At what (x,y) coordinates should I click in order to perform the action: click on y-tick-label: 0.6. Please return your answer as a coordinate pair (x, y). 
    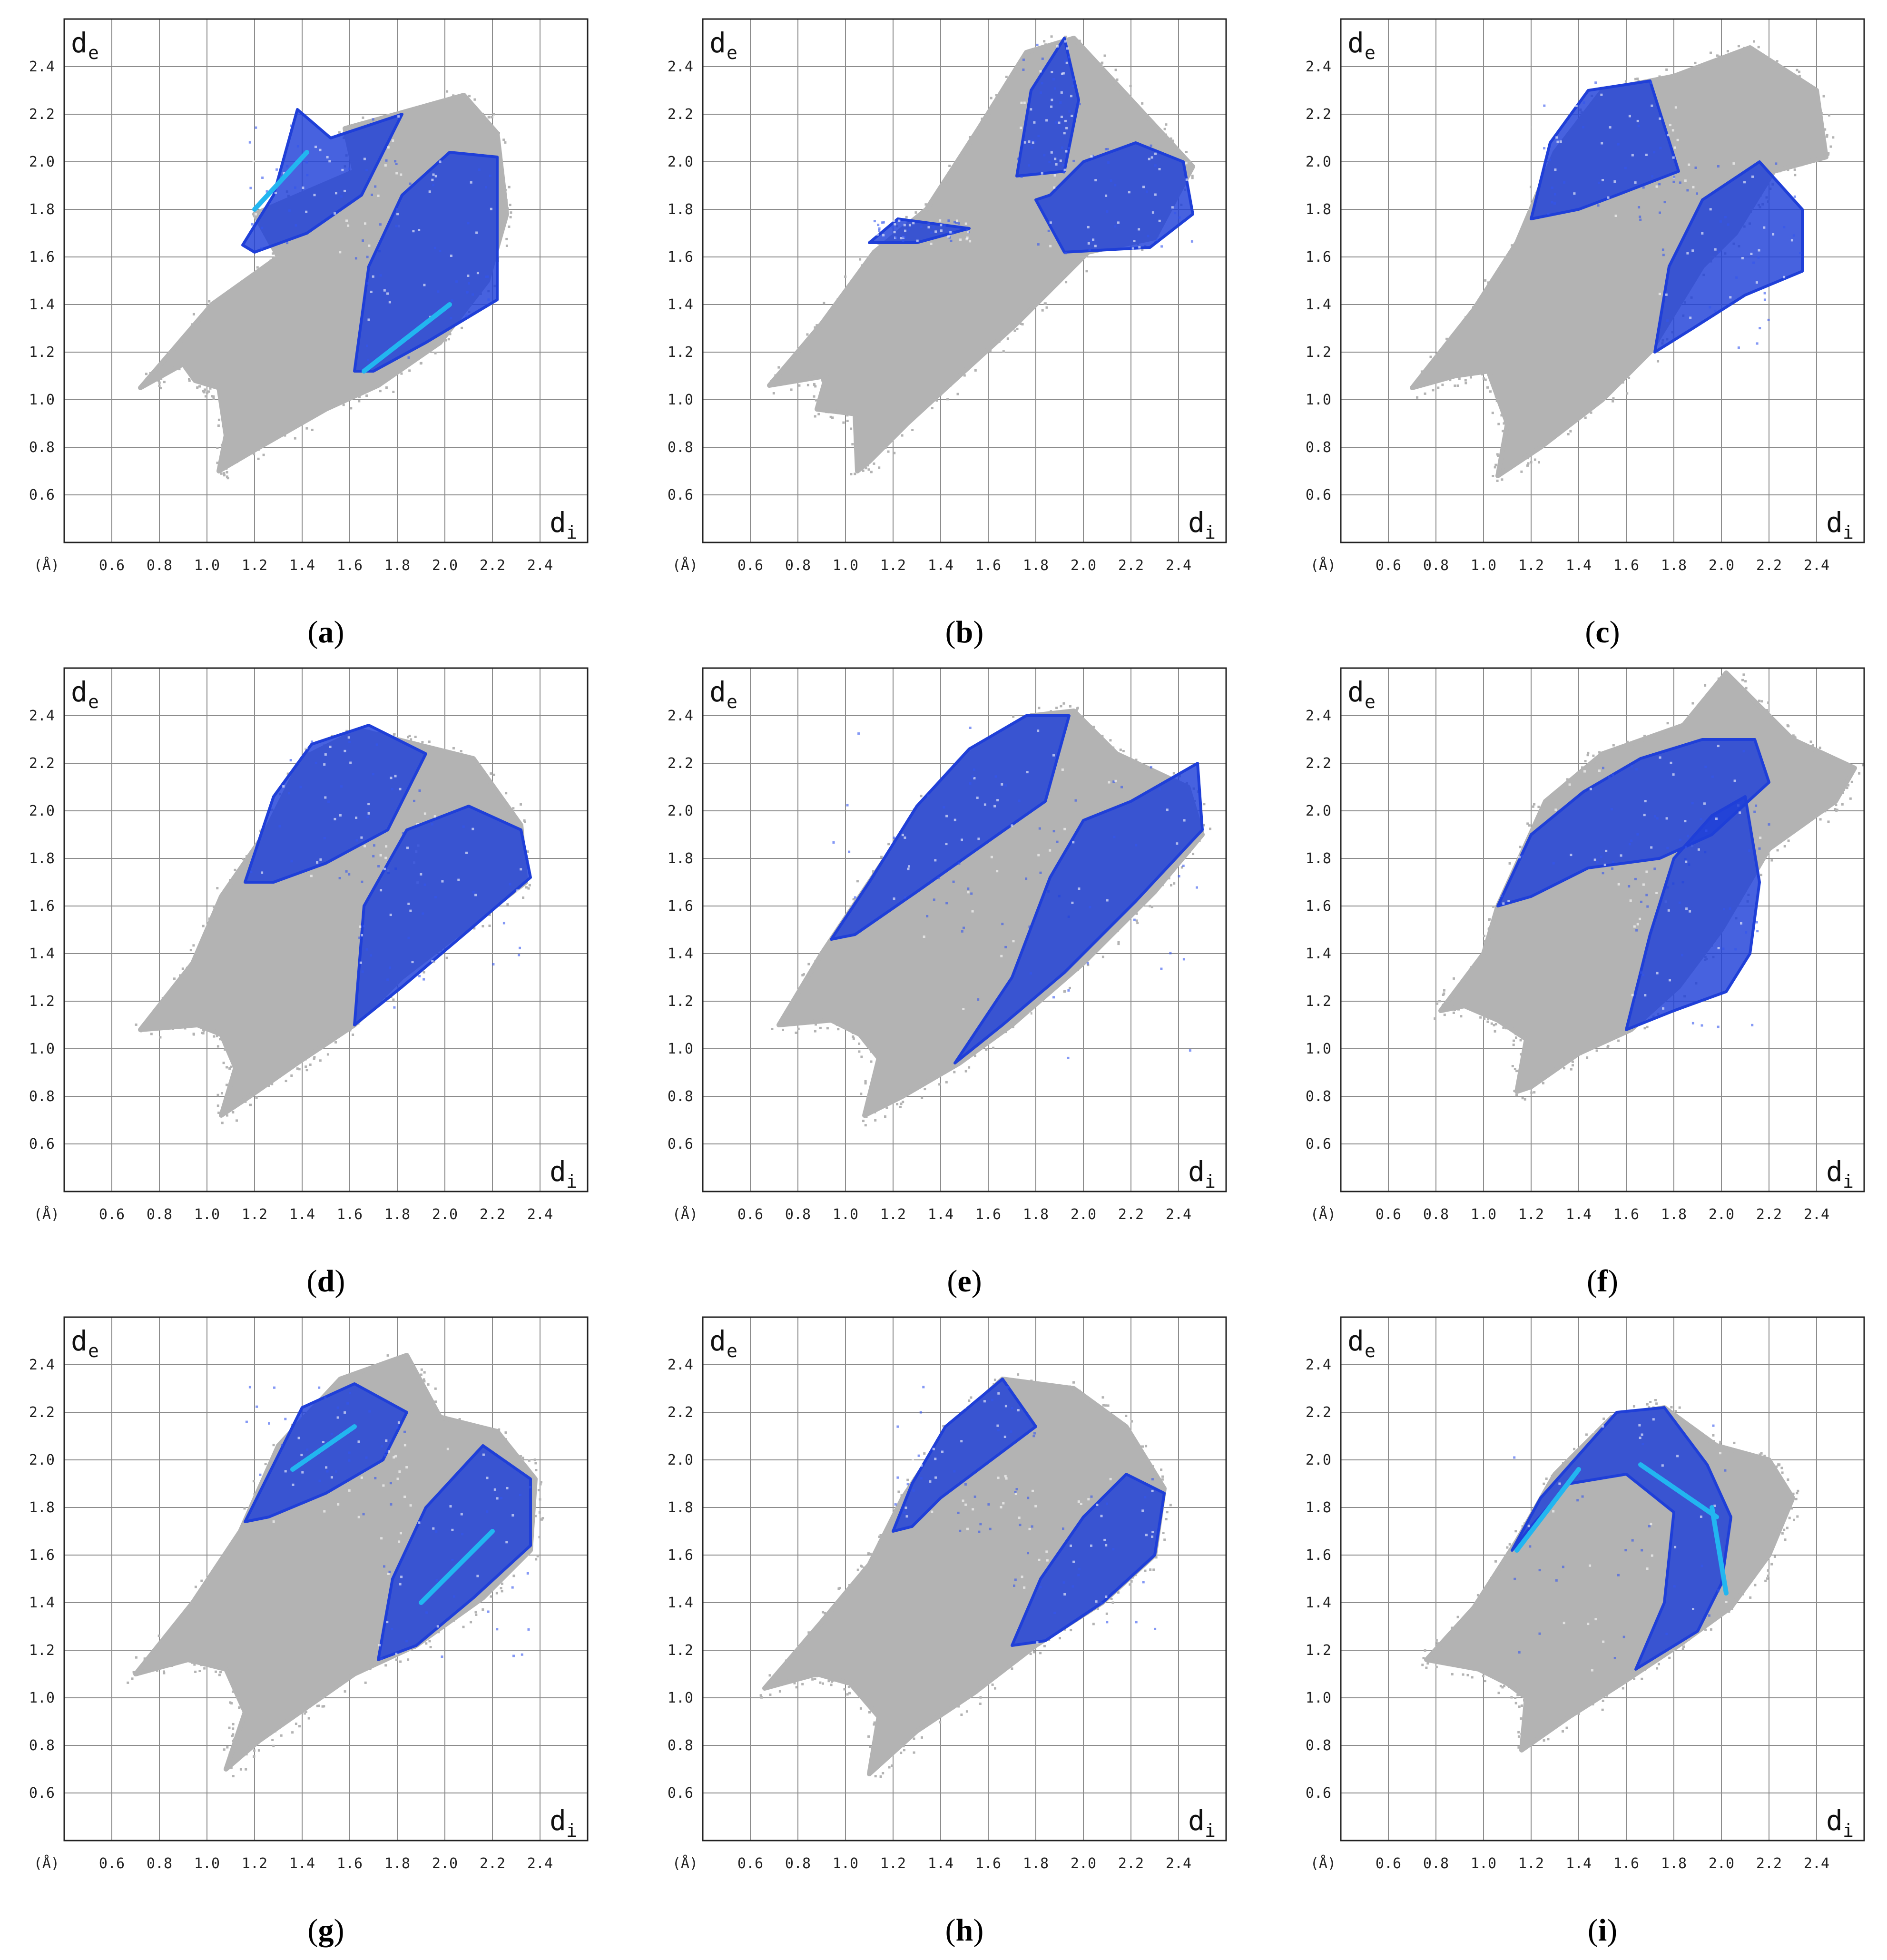
    Looking at the image, I should click on (680, 495).